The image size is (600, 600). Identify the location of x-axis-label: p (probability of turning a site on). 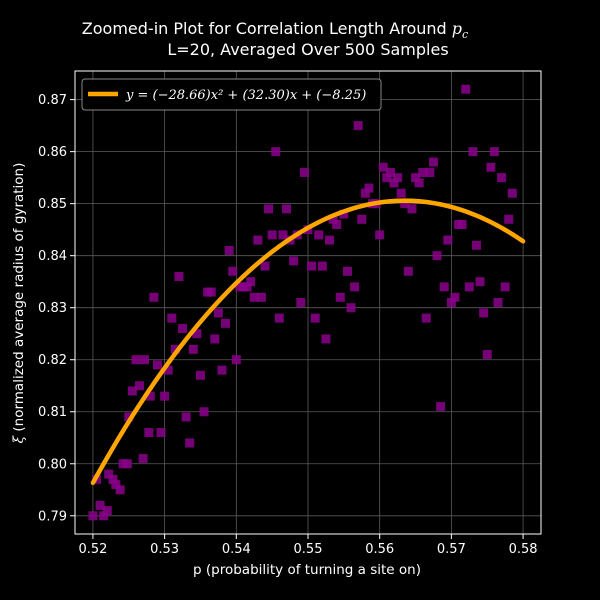
(307, 570).